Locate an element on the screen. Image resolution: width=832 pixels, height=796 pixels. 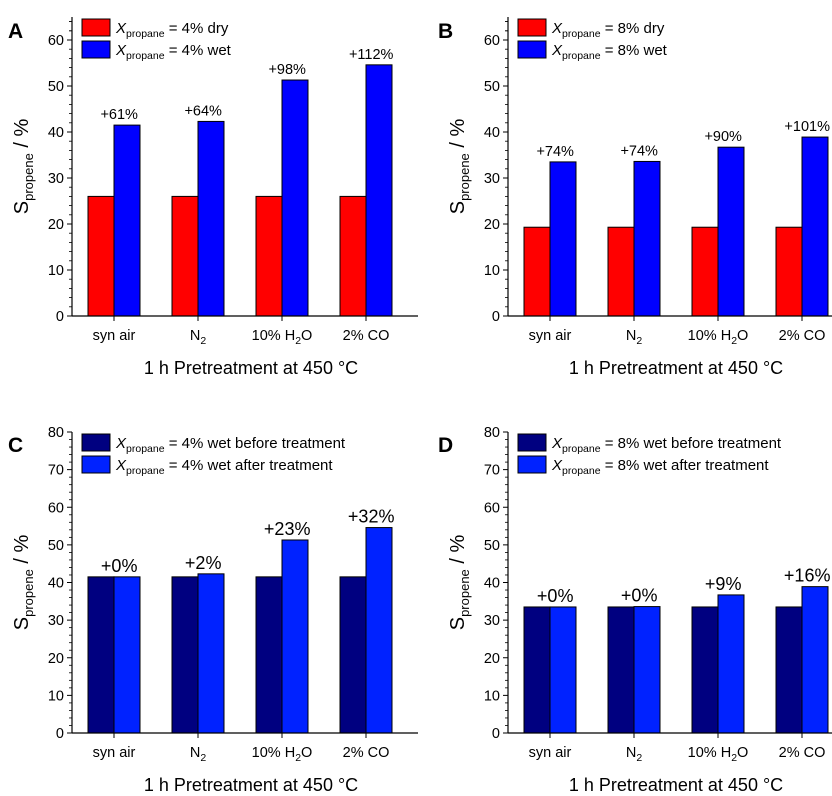
panel-letter: D is located at coordinates (445, 445).